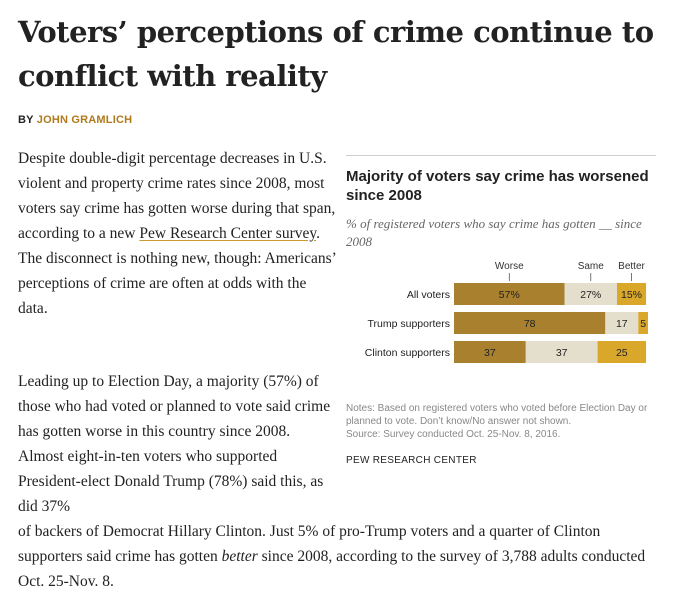 This screenshot has width=681, height=600. I want to click on data-label-same: 27%, so click(590, 295).